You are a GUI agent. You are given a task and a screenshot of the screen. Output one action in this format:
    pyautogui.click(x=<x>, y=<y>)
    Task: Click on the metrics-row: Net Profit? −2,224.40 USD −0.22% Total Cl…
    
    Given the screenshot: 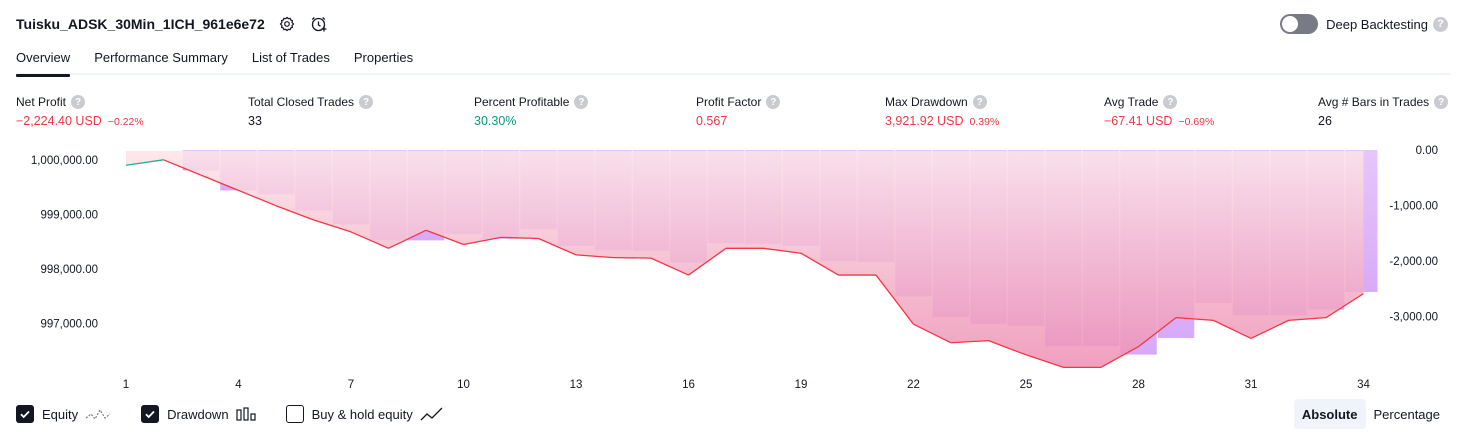 What is the action you would take?
    pyautogui.click(x=733, y=114)
    